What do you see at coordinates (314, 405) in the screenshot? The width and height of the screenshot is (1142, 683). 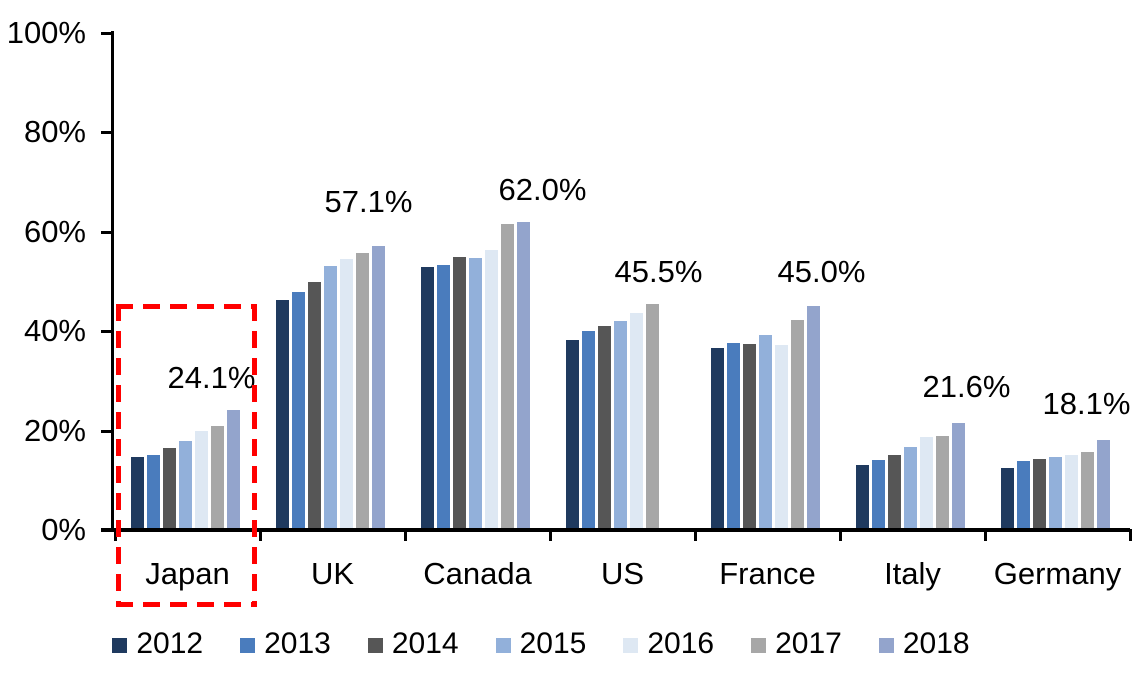 I see `bar-uk-2014` at bounding box center [314, 405].